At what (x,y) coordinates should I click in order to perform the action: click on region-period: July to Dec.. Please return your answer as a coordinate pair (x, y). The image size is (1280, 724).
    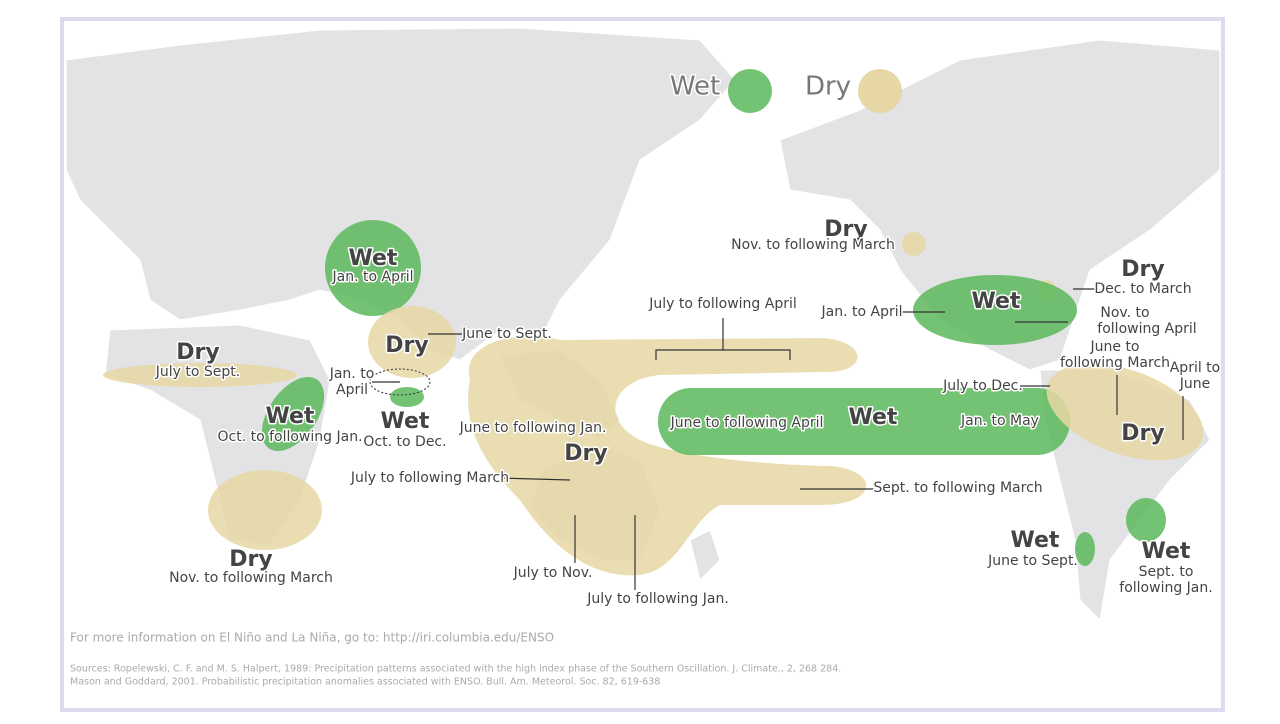
    Looking at the image, I should click on (982, 386).